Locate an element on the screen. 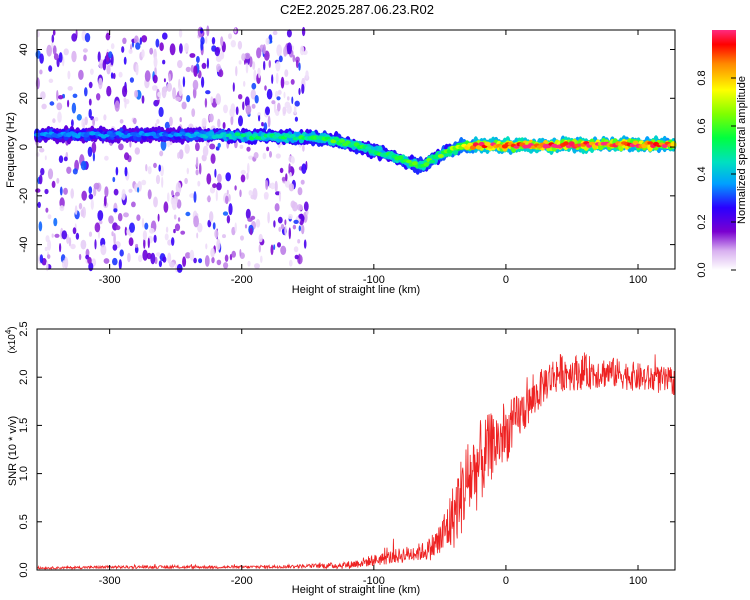 This screenshot has width=750, height=600. spectrogram-y-tick-label: -40 is located at coordinates (24, 245).